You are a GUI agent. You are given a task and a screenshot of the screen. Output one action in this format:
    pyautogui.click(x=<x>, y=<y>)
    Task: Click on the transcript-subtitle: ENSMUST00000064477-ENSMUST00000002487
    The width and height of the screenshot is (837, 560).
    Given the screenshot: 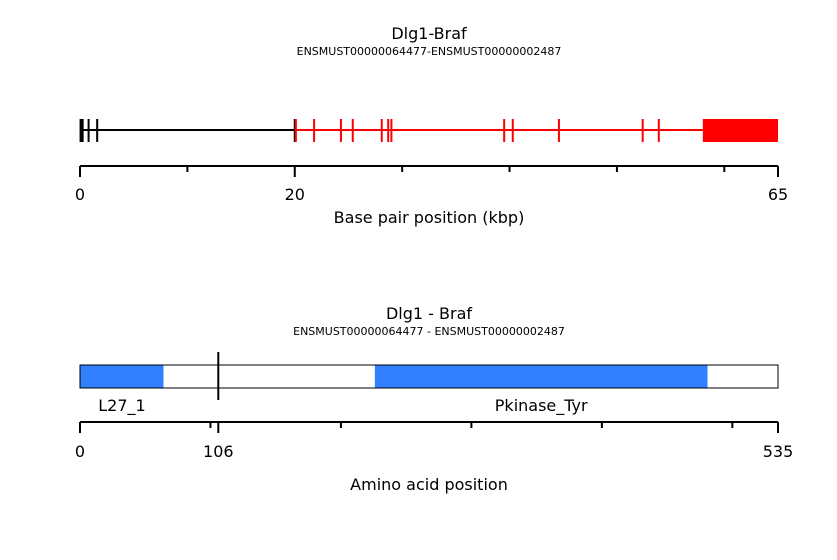 What is the action you would take?
    pyautogui.click(x=429, y=51)
    